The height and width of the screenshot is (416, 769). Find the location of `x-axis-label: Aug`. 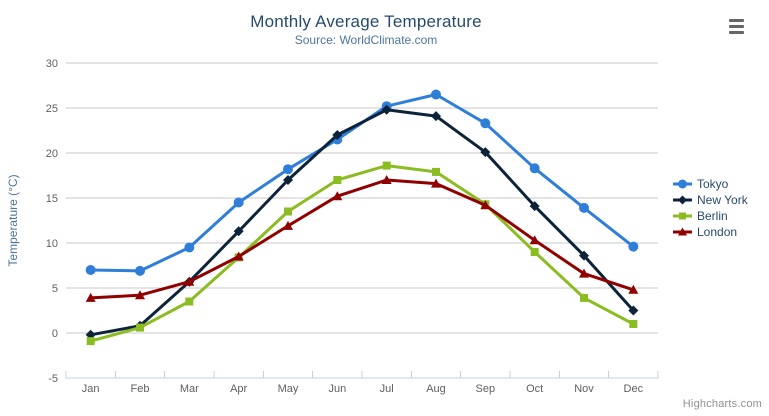

x-axis-label: Aug is located at coordinates (436, 389).